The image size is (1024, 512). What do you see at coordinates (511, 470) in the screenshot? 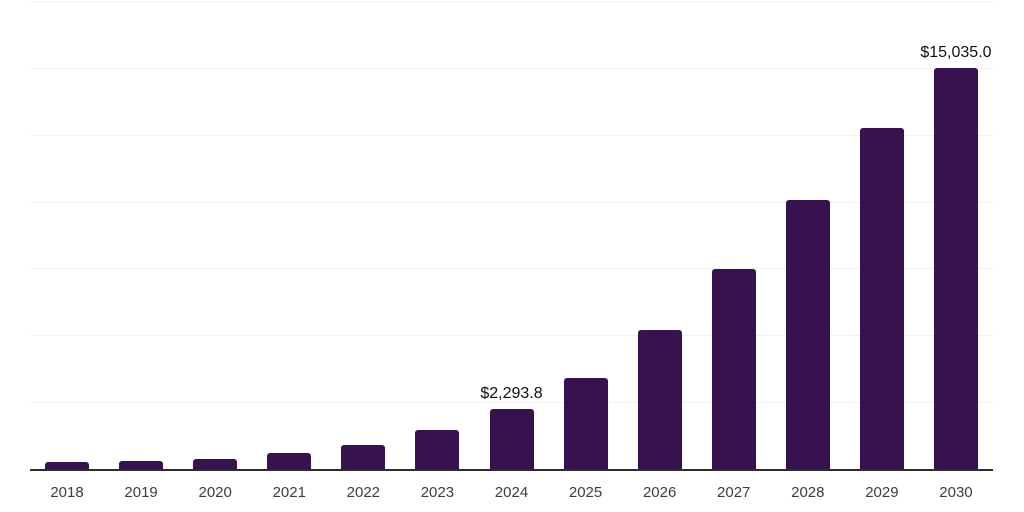
I see `x-axis-line` at bounding box center [511, 470].